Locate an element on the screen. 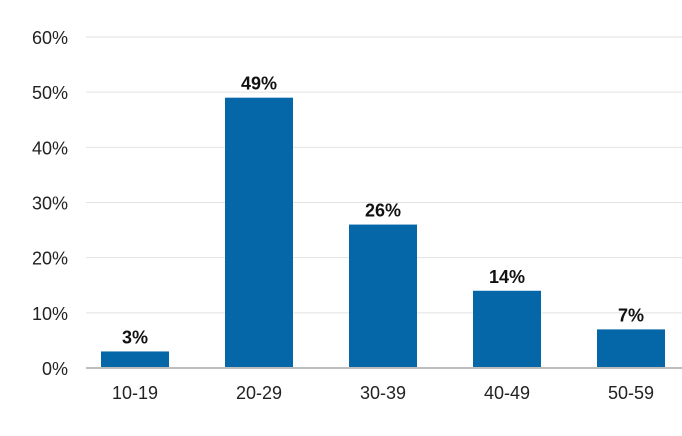  y-tick-label: 20% is located at coordinates (50, 259).